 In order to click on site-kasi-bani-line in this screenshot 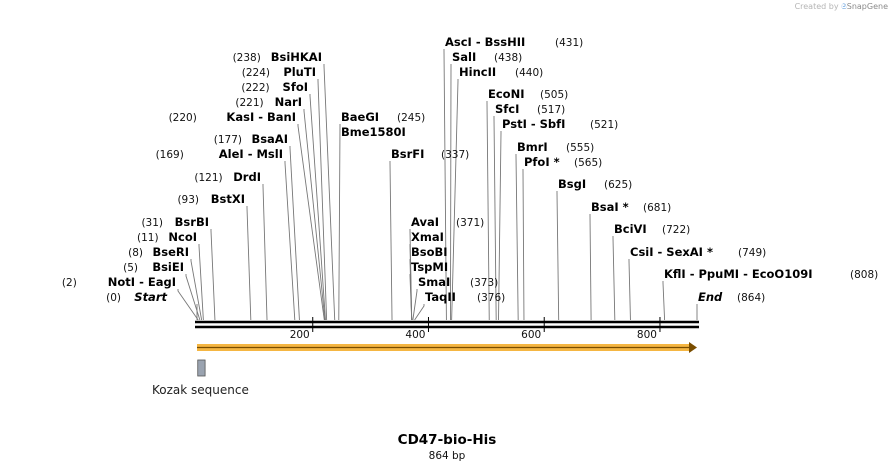, I will do `click(311, 222)`.